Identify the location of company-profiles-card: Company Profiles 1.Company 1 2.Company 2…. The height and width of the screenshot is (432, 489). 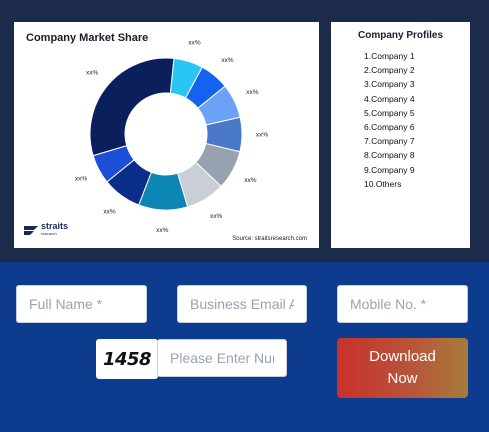
(400, 135).